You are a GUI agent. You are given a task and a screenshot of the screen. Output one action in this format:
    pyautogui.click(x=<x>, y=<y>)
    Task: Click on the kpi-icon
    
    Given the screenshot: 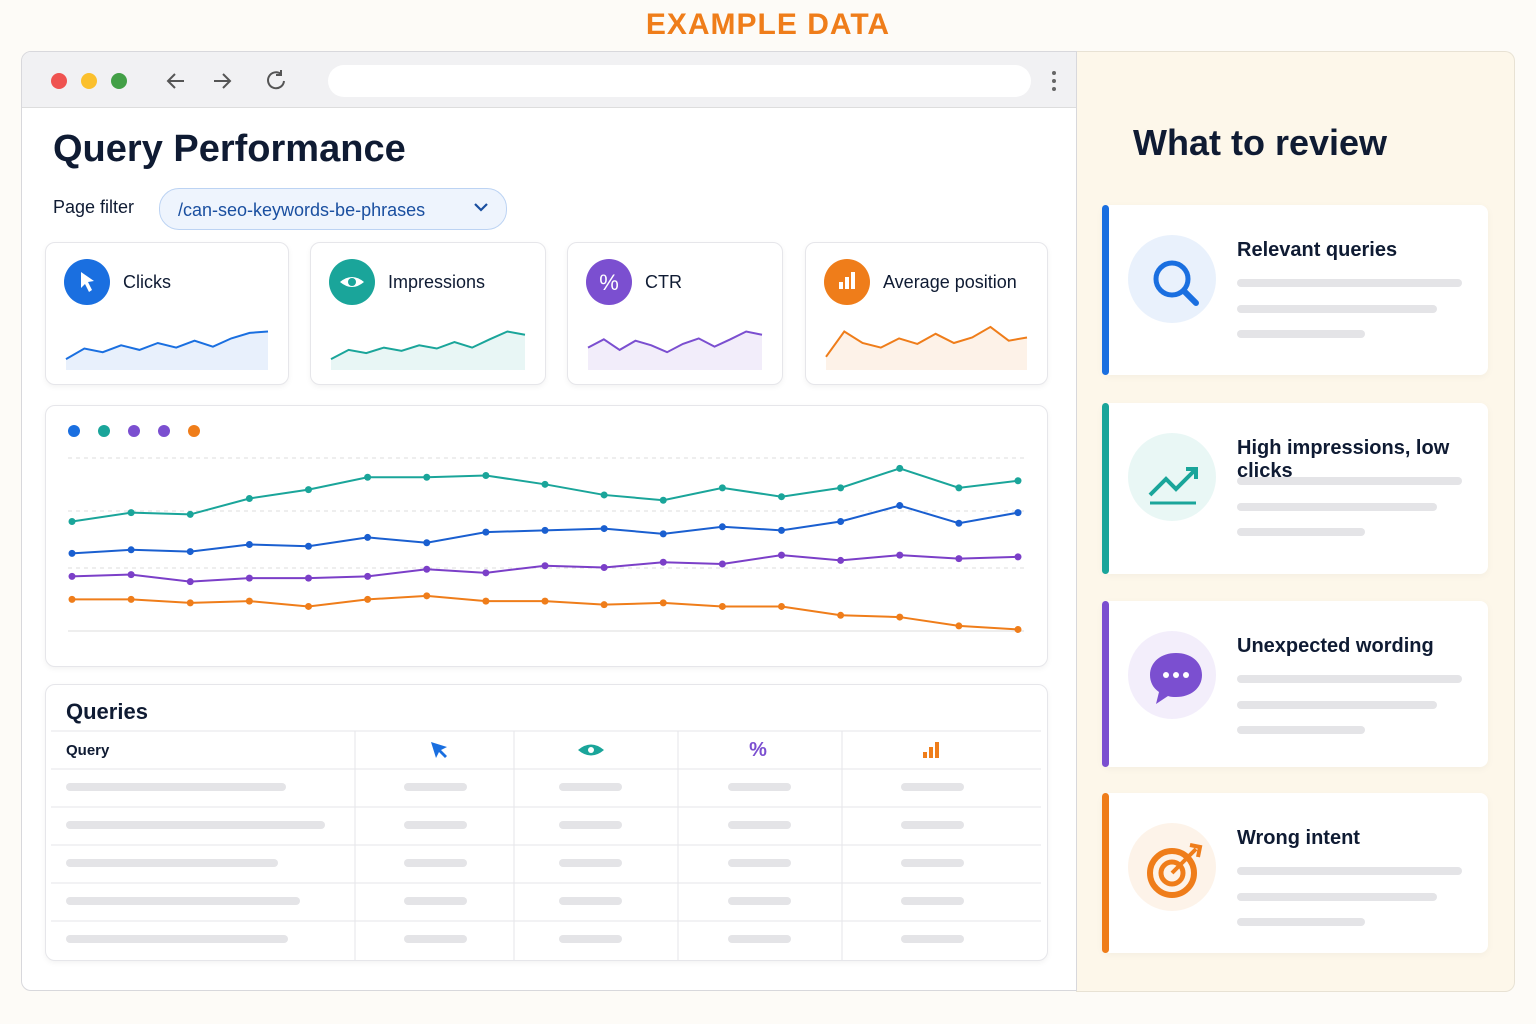 What is the action you would take?
    pyautogui.click(x=352, y=282)
    